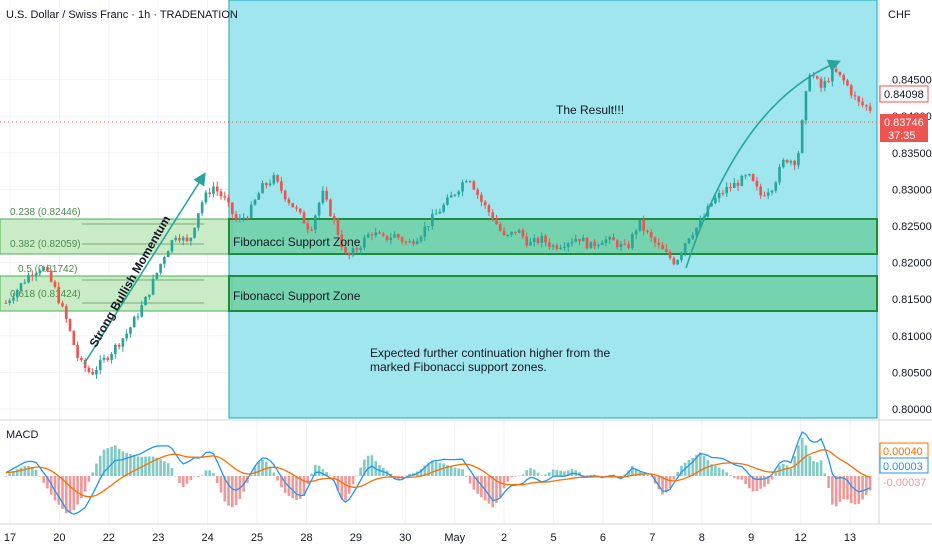 This screenshot has width=932, height=555. What do you see at coordinates (912, 300) in the screenshot?
I see `price-tick-label: 0.81500` at bounding box center [912, 300].